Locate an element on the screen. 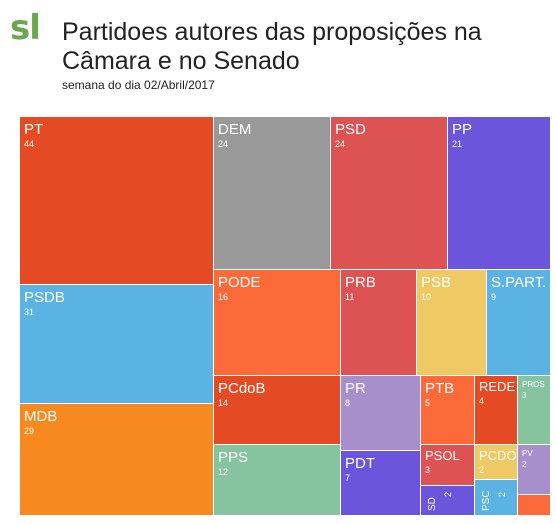 This screenshot has height=524, width=556. tile-rect-s-part- is located at coordinates (518, 322).